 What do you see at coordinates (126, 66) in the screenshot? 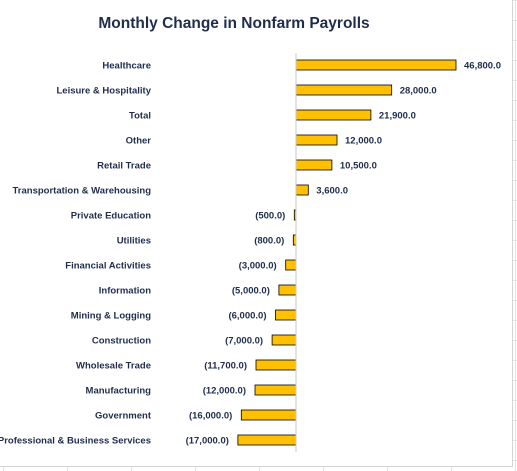
I see `category-label: Healthcare` at bounding box center [126, 66].